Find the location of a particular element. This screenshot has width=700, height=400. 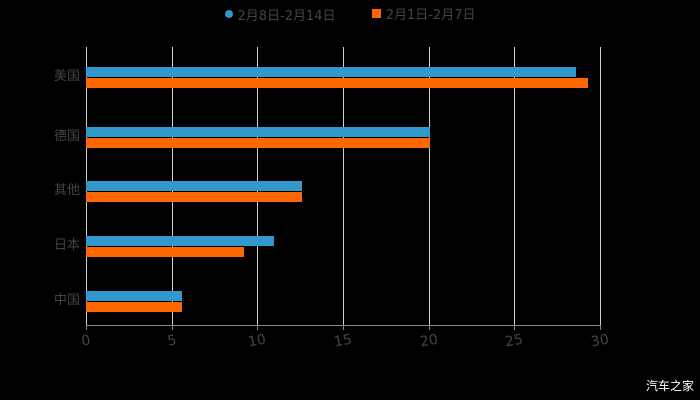

legend-item-series2: 2月1日-2月7日 is located at coordinates (423, 13).